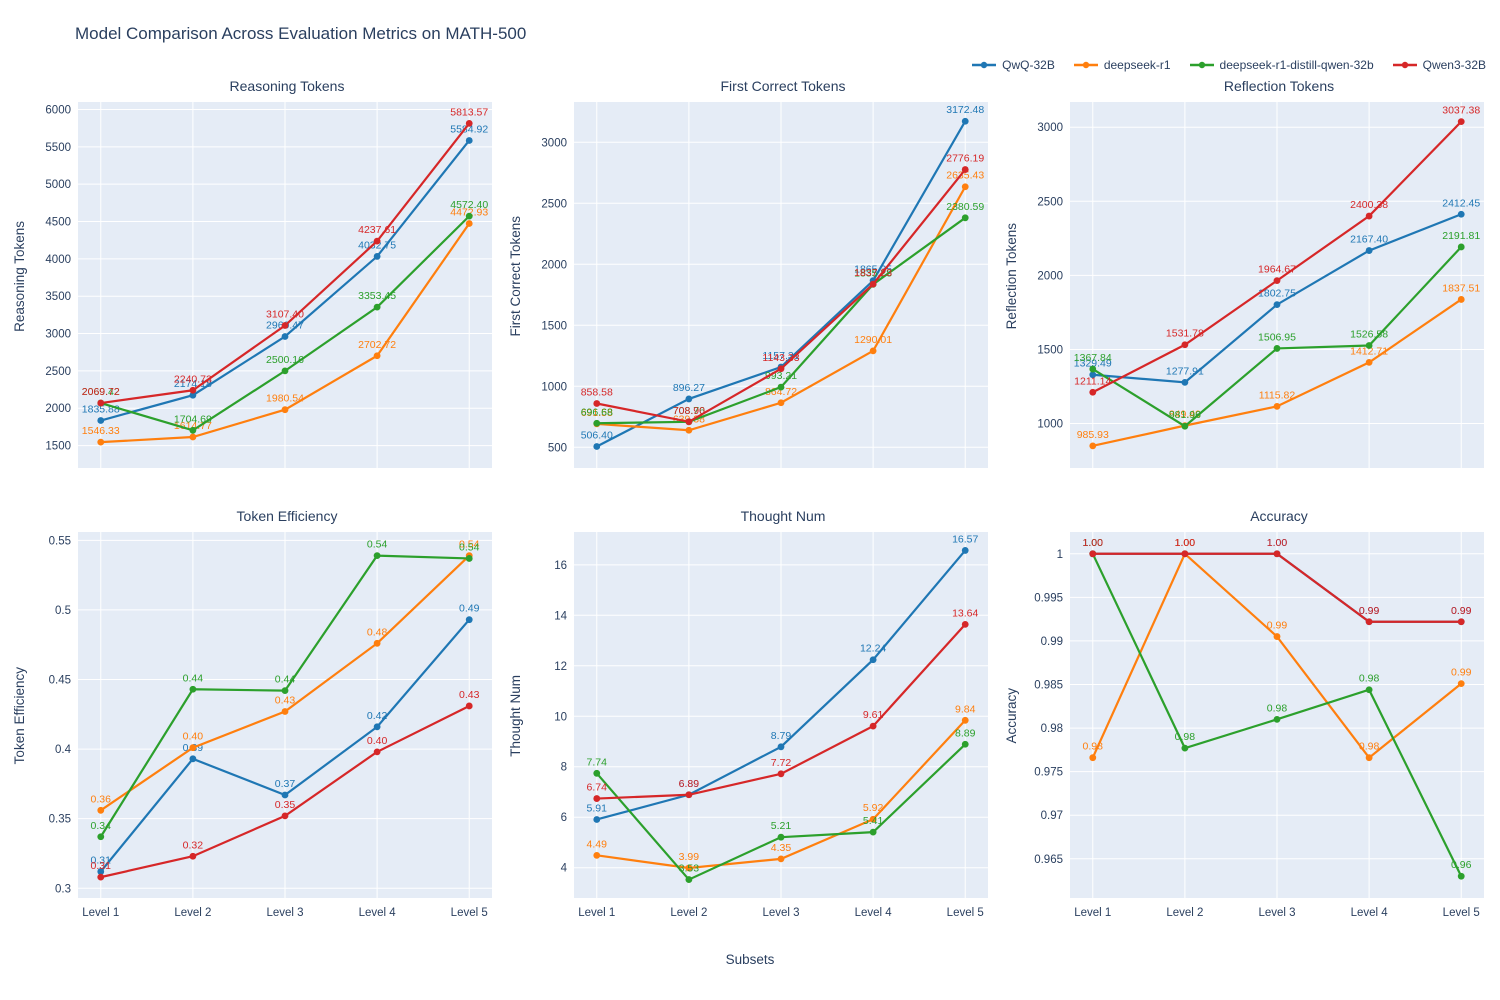 Image resolution: width=1500 pixels, height=1000 pixels. Describe the element at coordinates (1439, 65) in the screenshot. I see `legend-item-Qwen3-32B: Qwen3-32B` at that location.